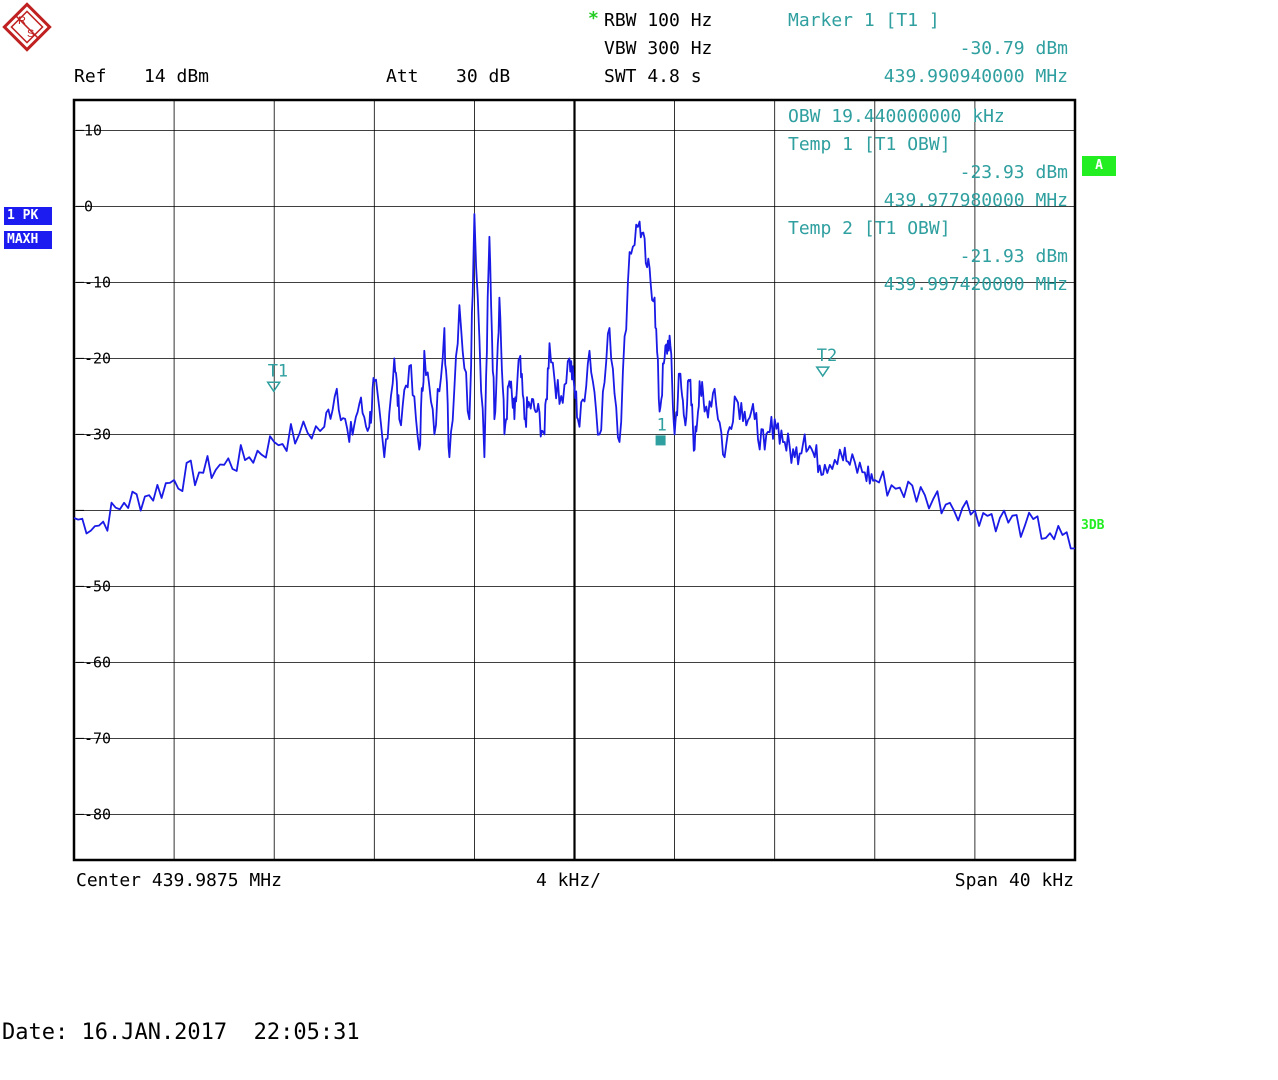 This screenshot has height=1080, width=1278. I want to click on trace-mode-maxh-badge: MAXH, so click(28, 240).